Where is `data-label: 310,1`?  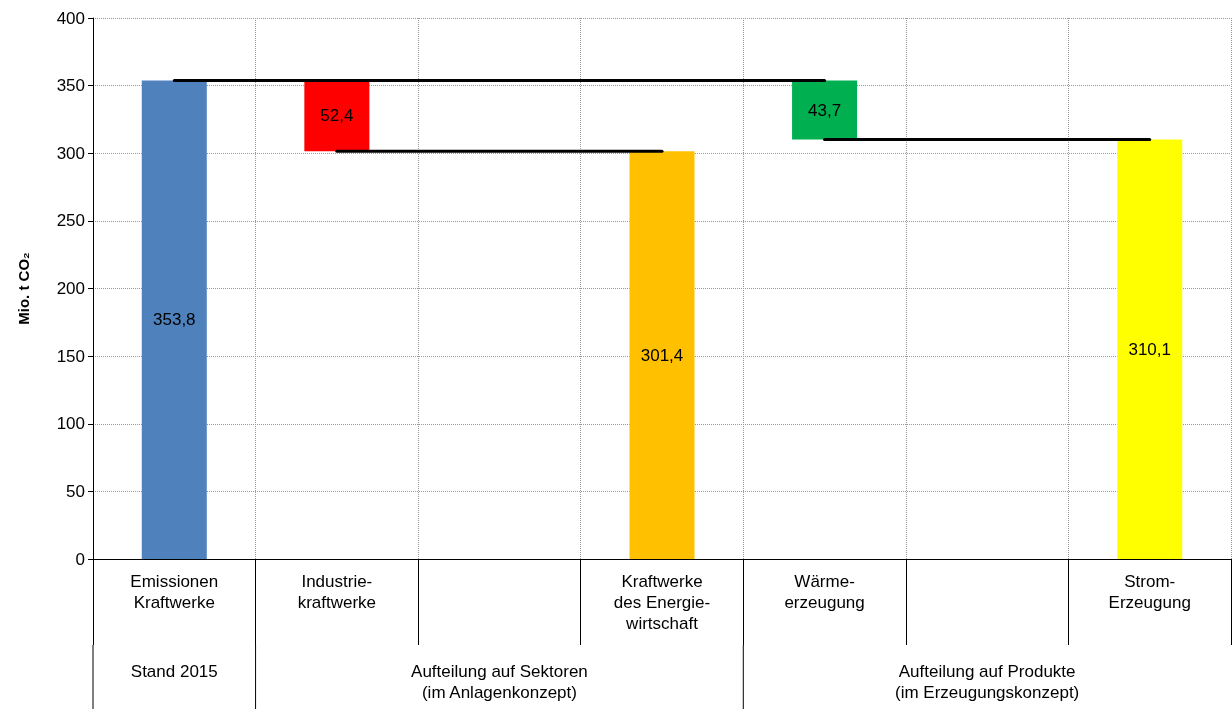 data-label: 310,1 is located at coordinates (1149, 349).